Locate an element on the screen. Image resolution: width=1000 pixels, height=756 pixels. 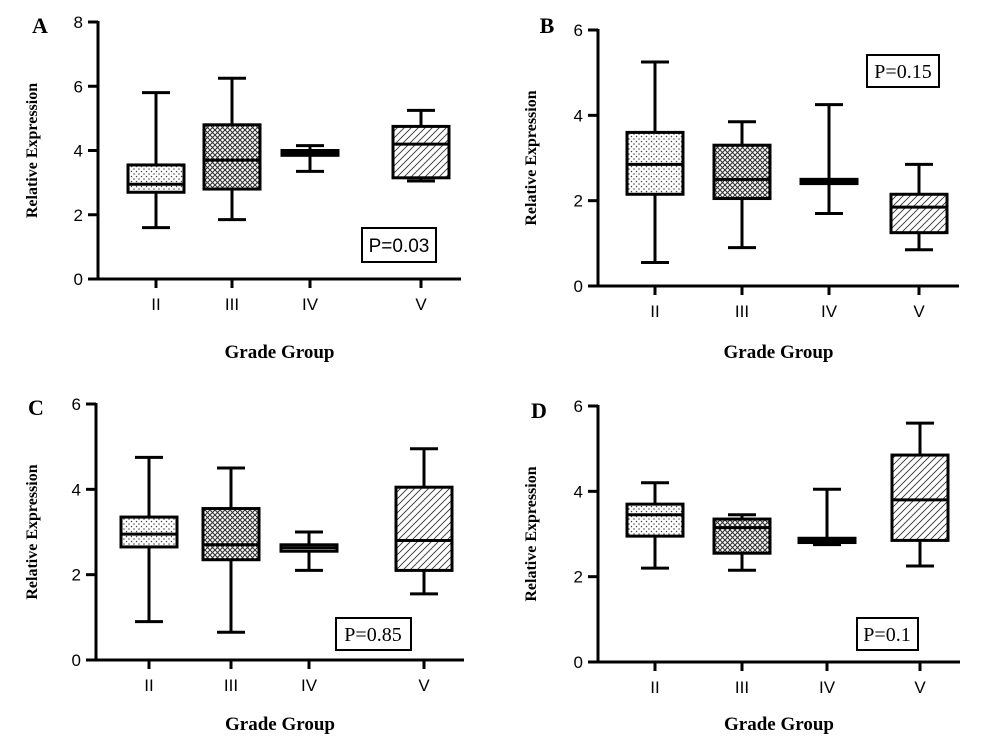
p-value-label: P=0.03 is located at coordinates (399, 246).